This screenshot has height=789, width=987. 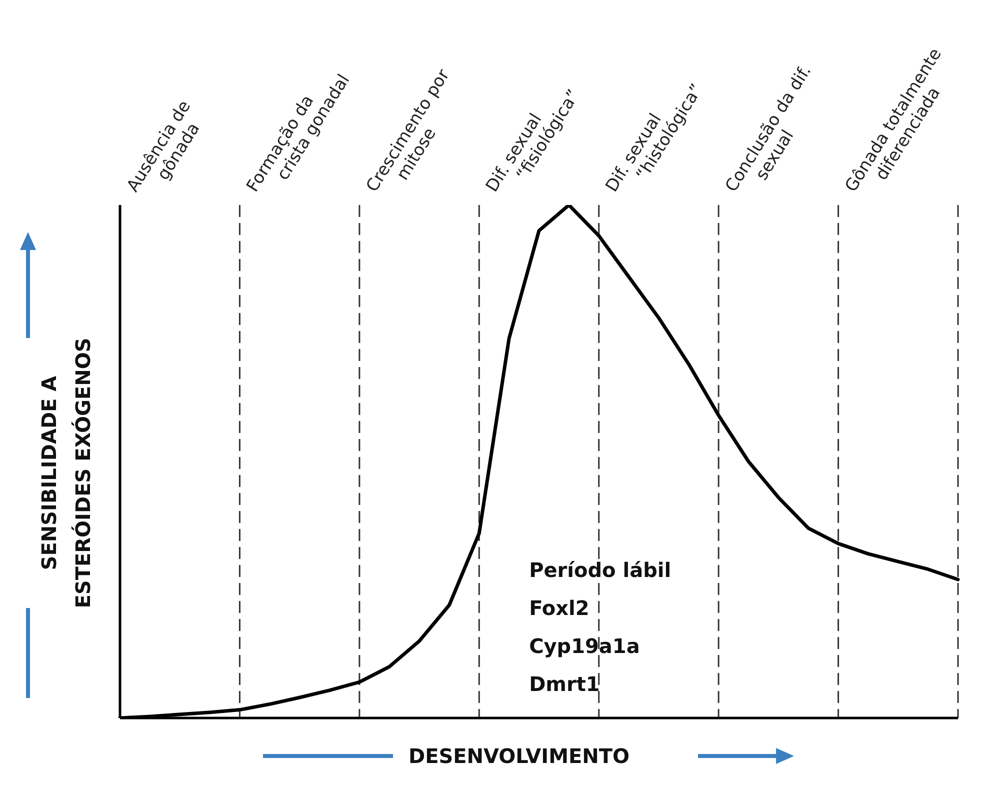 What do you see at coordinates (66, 473) in the screenshot?
I see `y-axis-title: SENSIBILIDADE A ESTERÓIDES EXÓGENOS` at bounding box center [66, 473].